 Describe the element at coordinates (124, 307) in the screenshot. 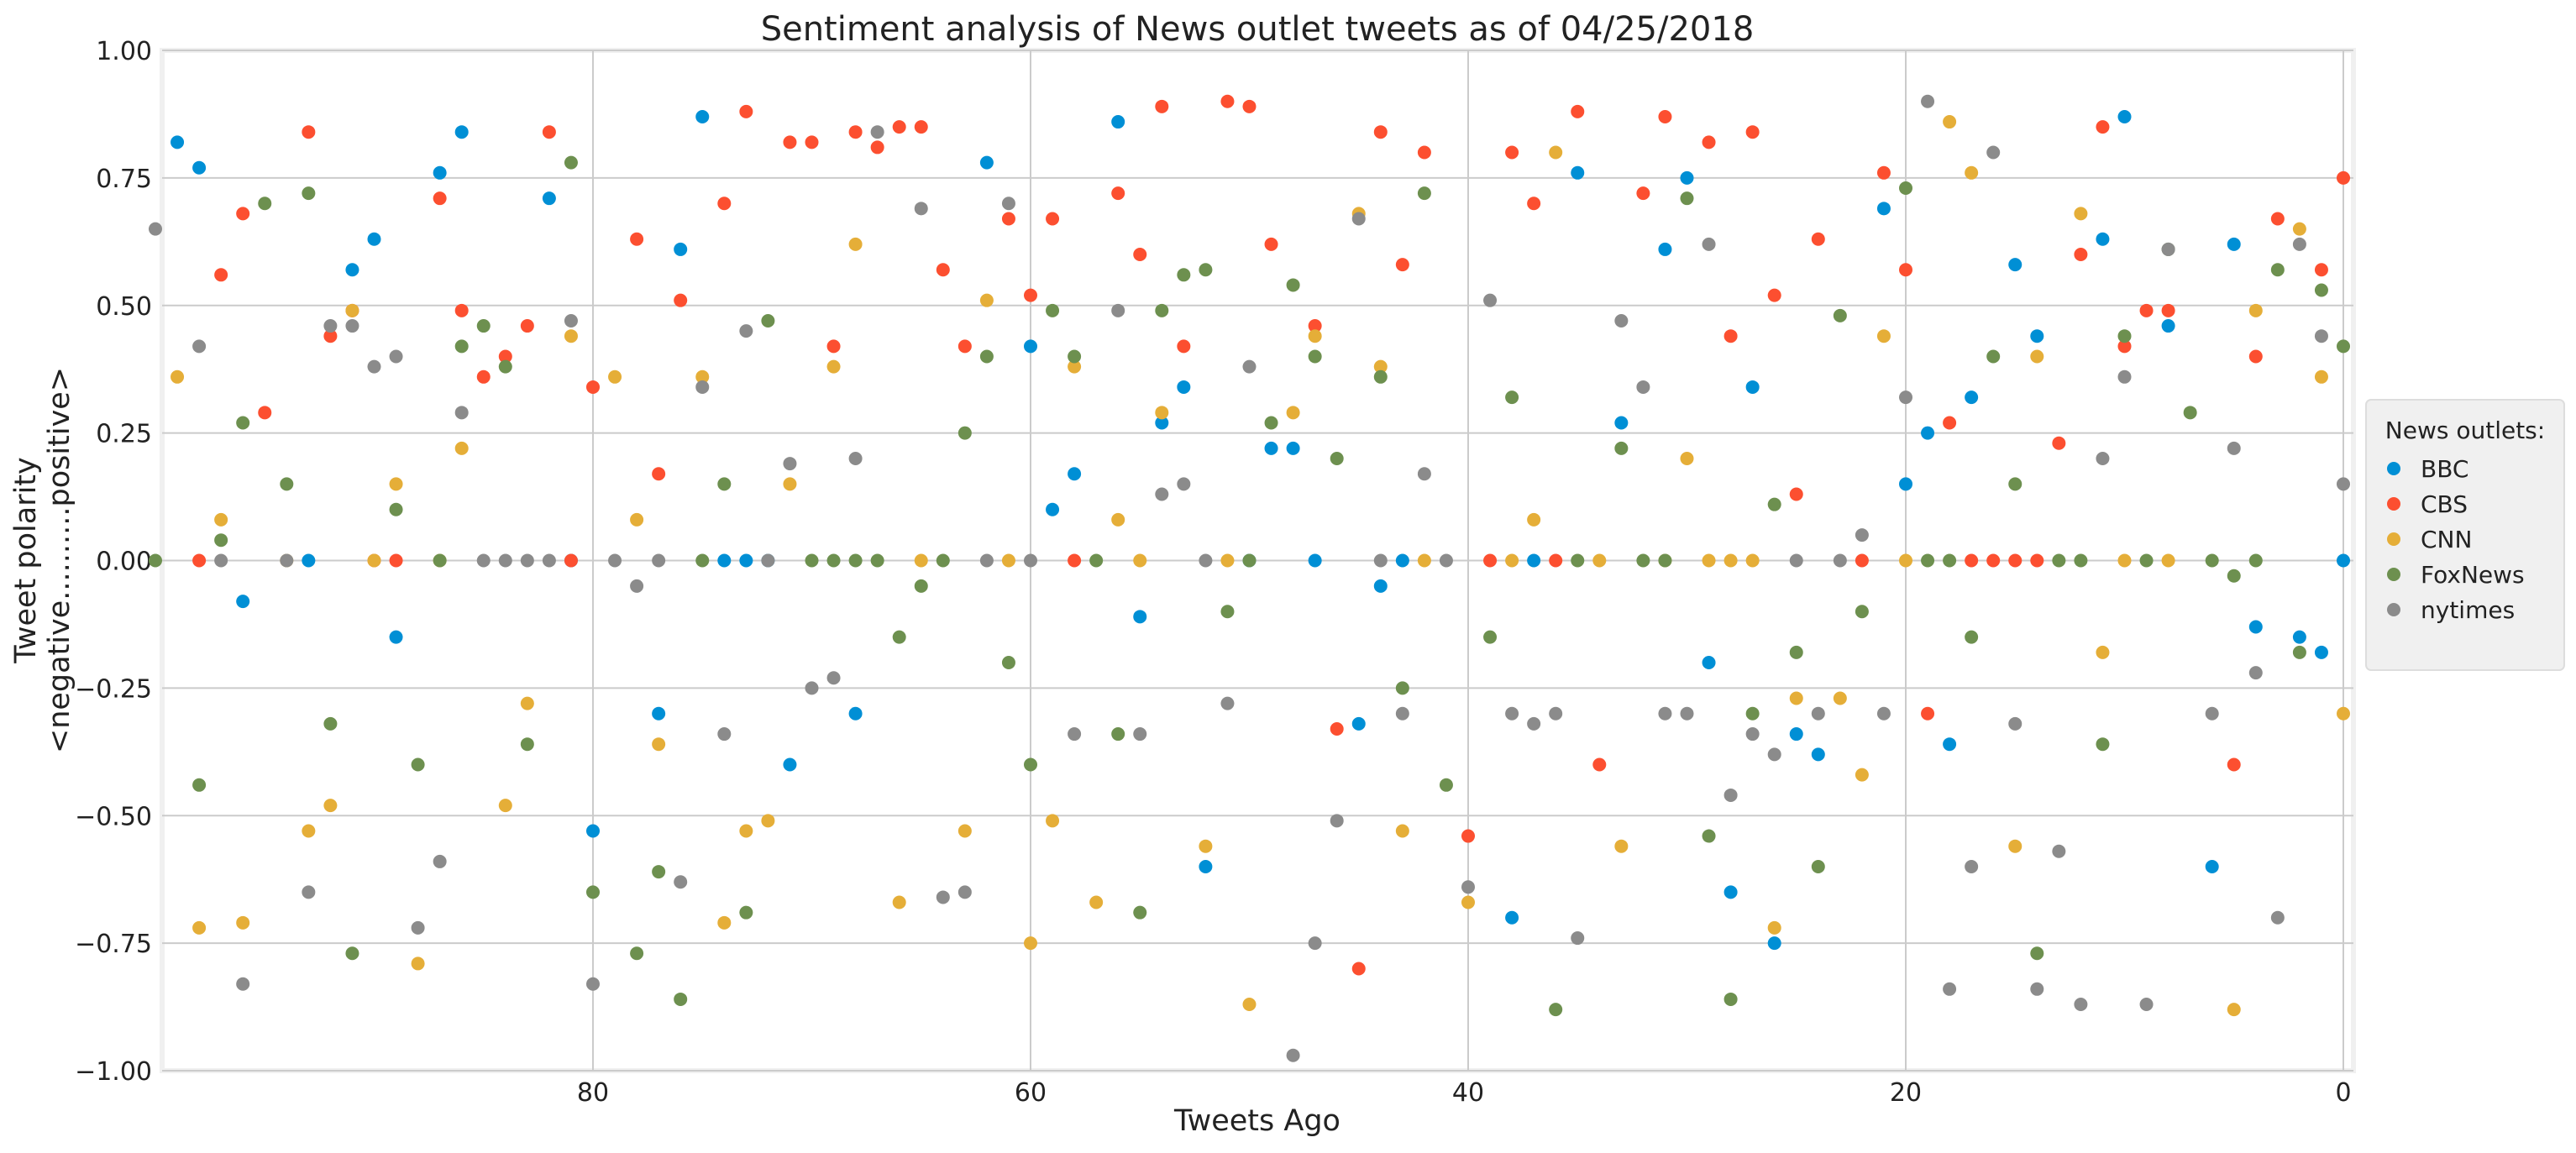

I see `y-tick-label: 0.50` at that location.